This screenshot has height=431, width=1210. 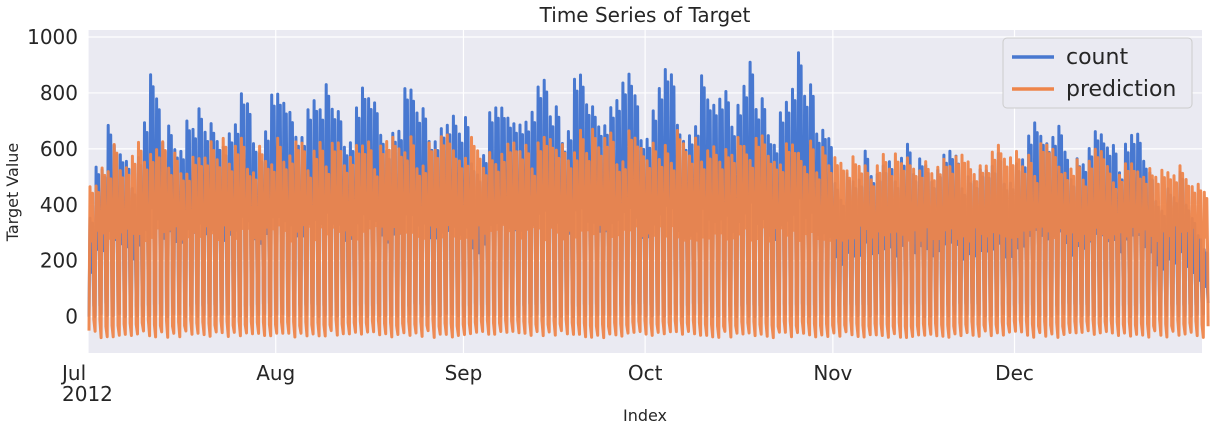 What do you see at coordinates (52, 37) in the screenshot?
I see `y-tick-label: 1000` at bounding box center [52, 37].